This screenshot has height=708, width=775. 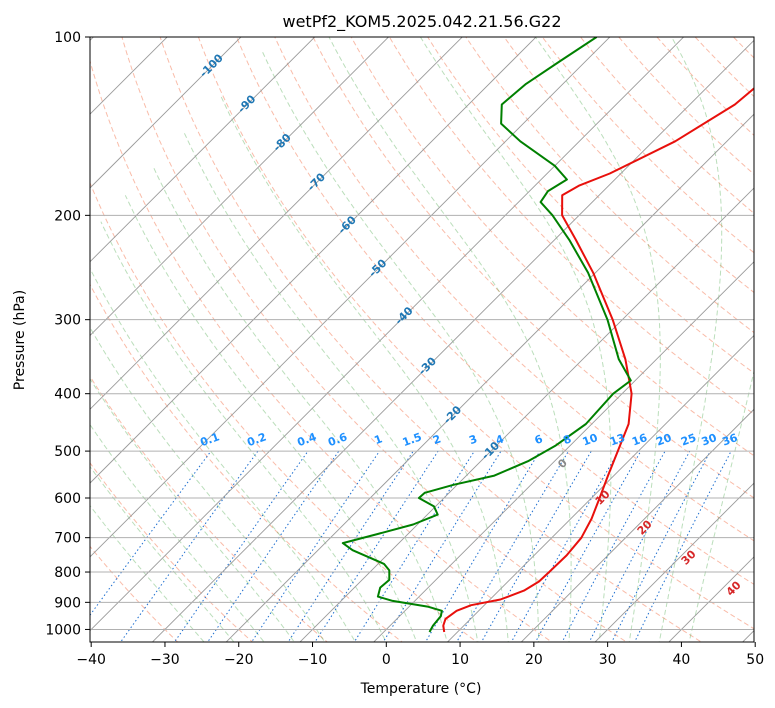 What do you see at coordinates (67, 499) in the screenshot?
I see `y-tick-label: 600` at bounding box center [67, 499].